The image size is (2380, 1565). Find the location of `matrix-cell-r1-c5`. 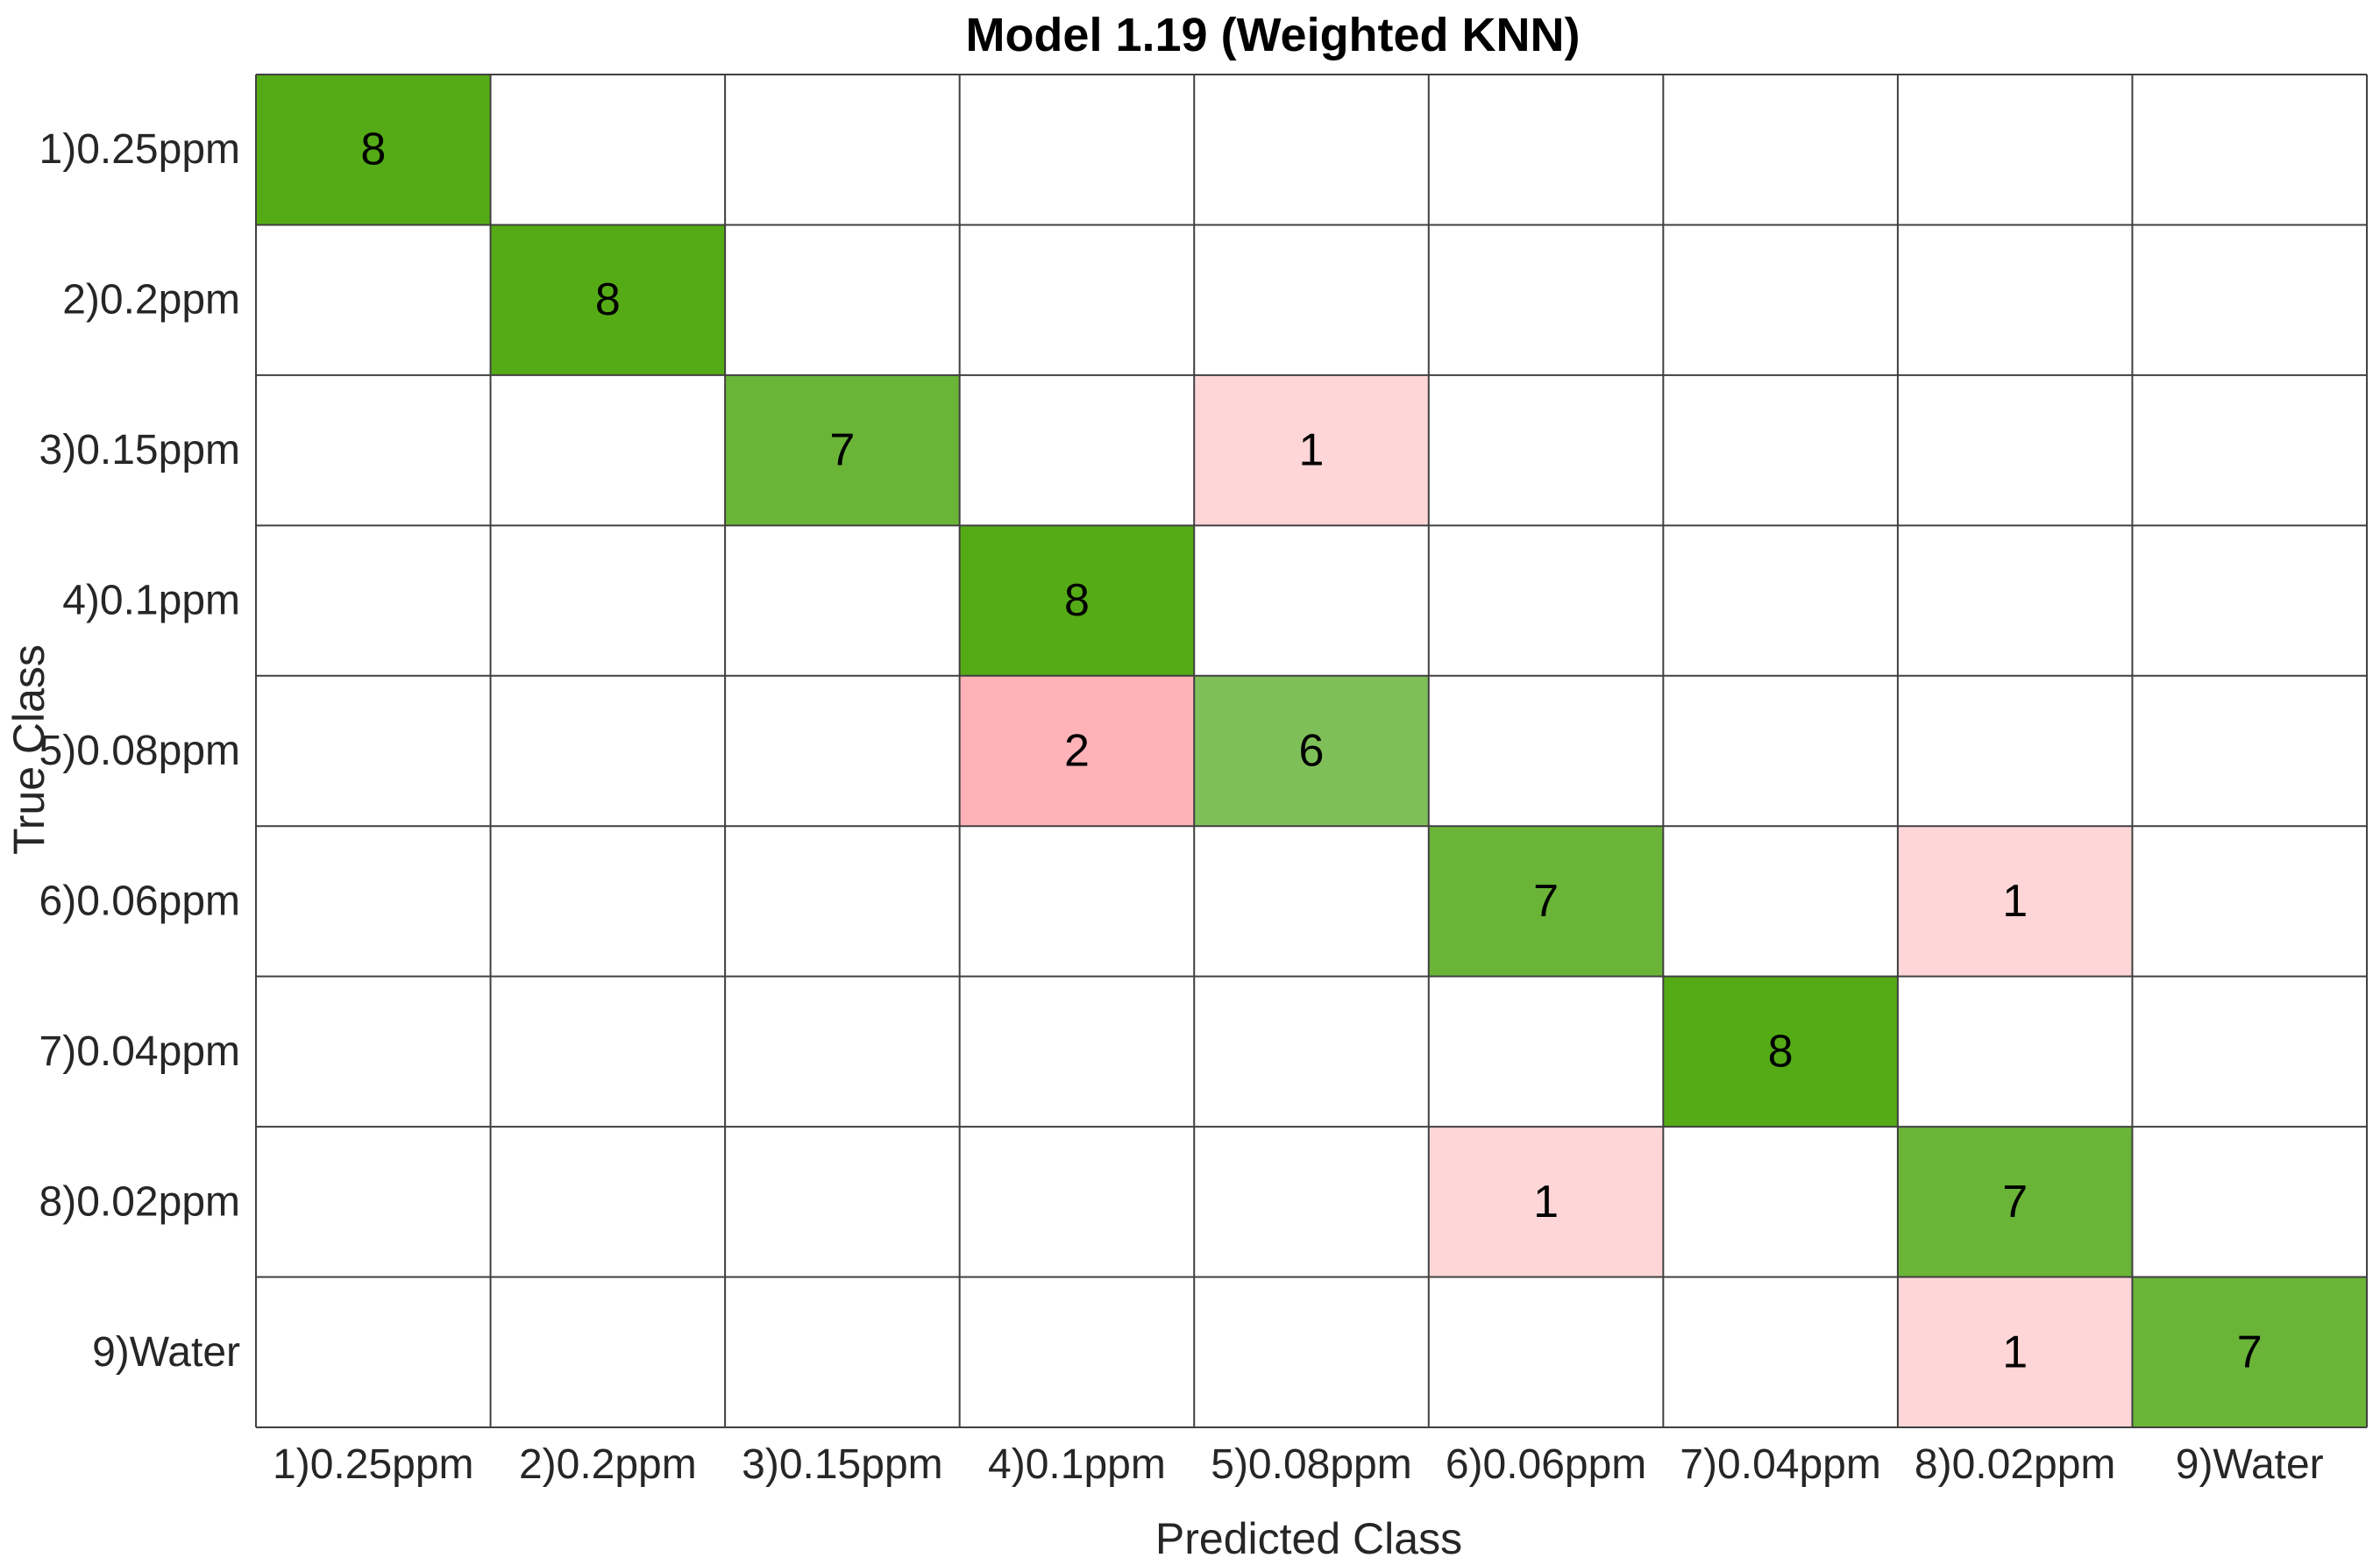

matrix-cell-r1-c5 is located at coordinates (1311, 150).